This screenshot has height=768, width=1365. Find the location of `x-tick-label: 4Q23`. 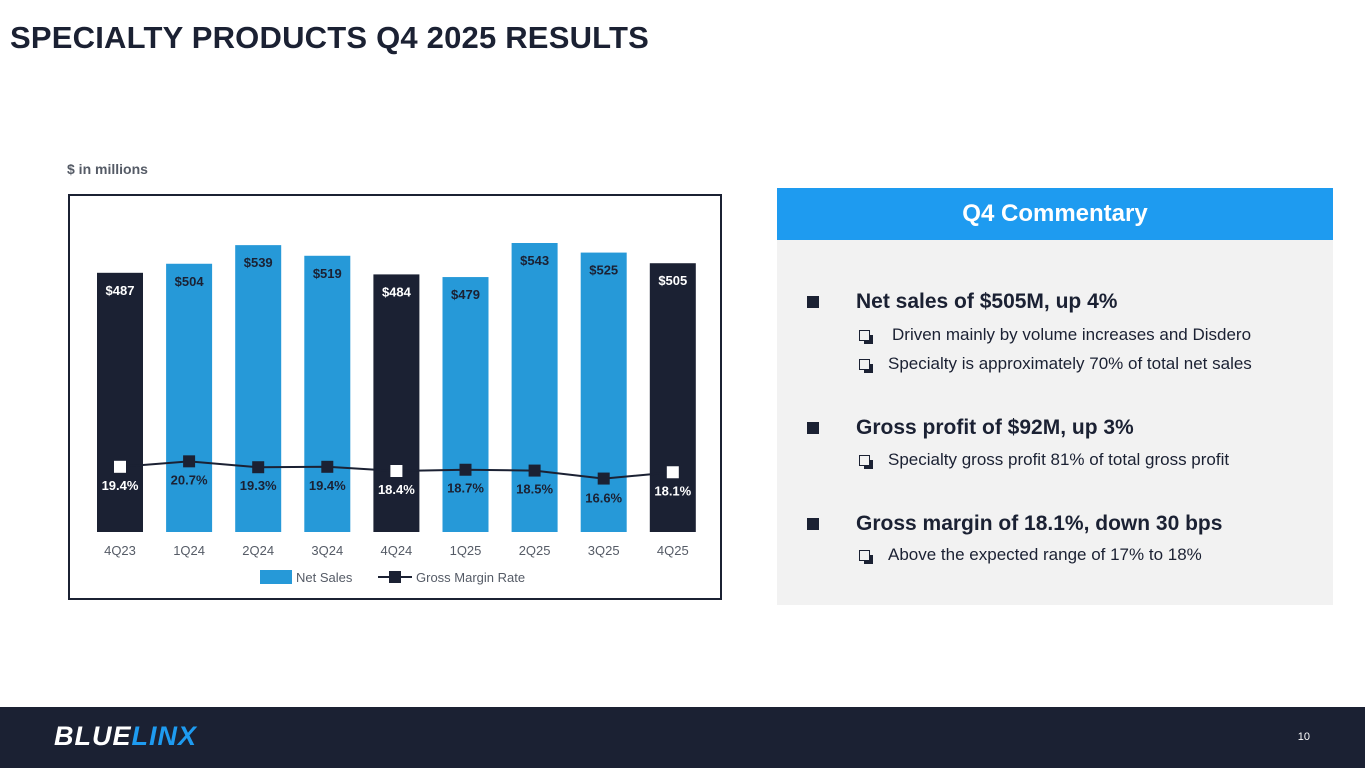

x-tick-label: 4Q23 is located at coordinates (120, 550).